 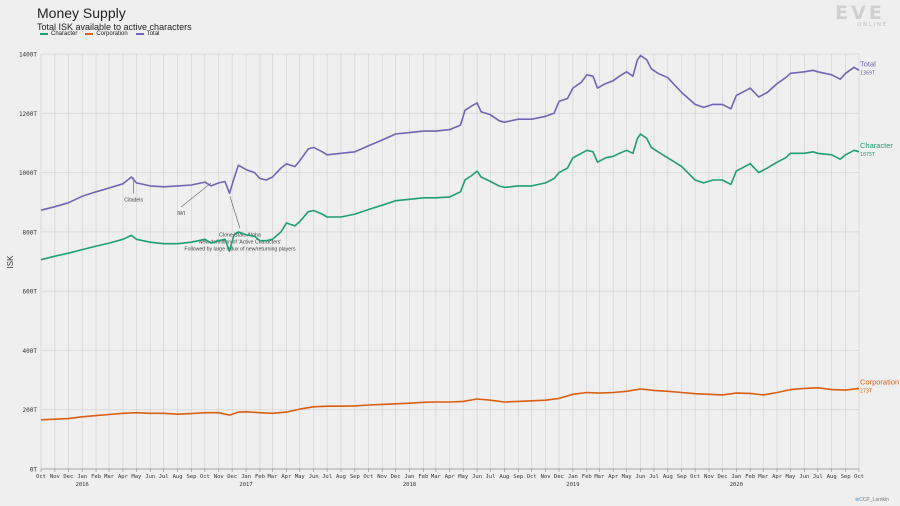 What do you see at coordinates (153, 34) in the screenshot?
I see `legend-label-total: Total` at bounding box center [153, 34].